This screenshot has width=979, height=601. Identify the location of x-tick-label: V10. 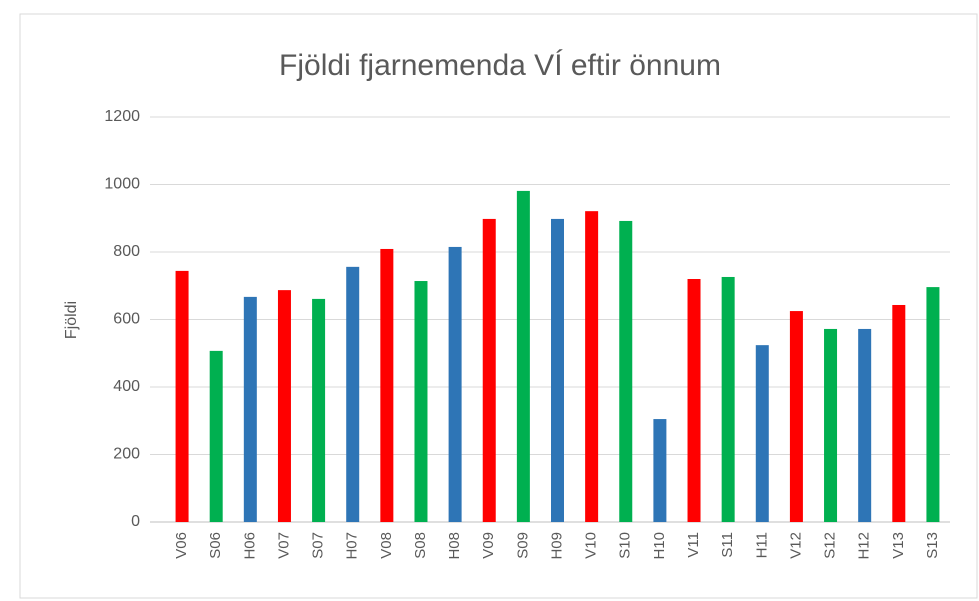
(591, 545).